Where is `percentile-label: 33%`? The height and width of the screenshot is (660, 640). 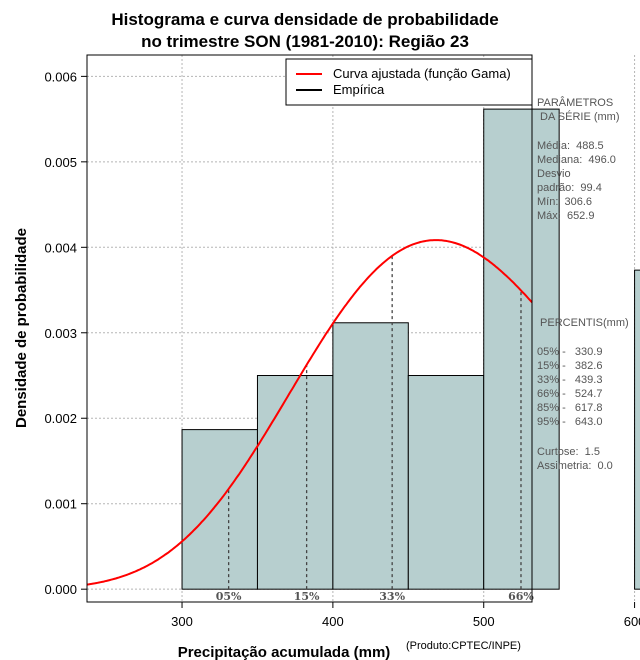 percentile-label: 33% is located at coordinates (392, 596).